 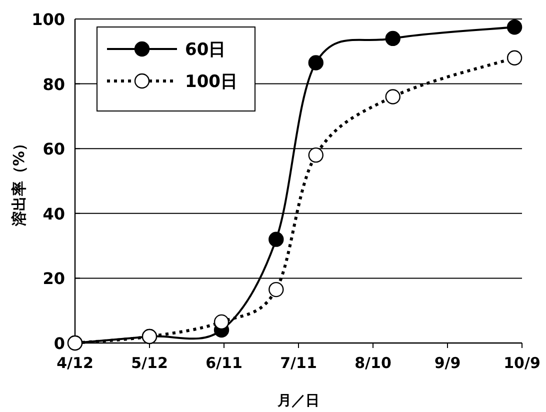 What do you see at coordinates (447, 363) in the screenshot?
I see `x-tick-label: 9/9` at bounding box center [447, 363].